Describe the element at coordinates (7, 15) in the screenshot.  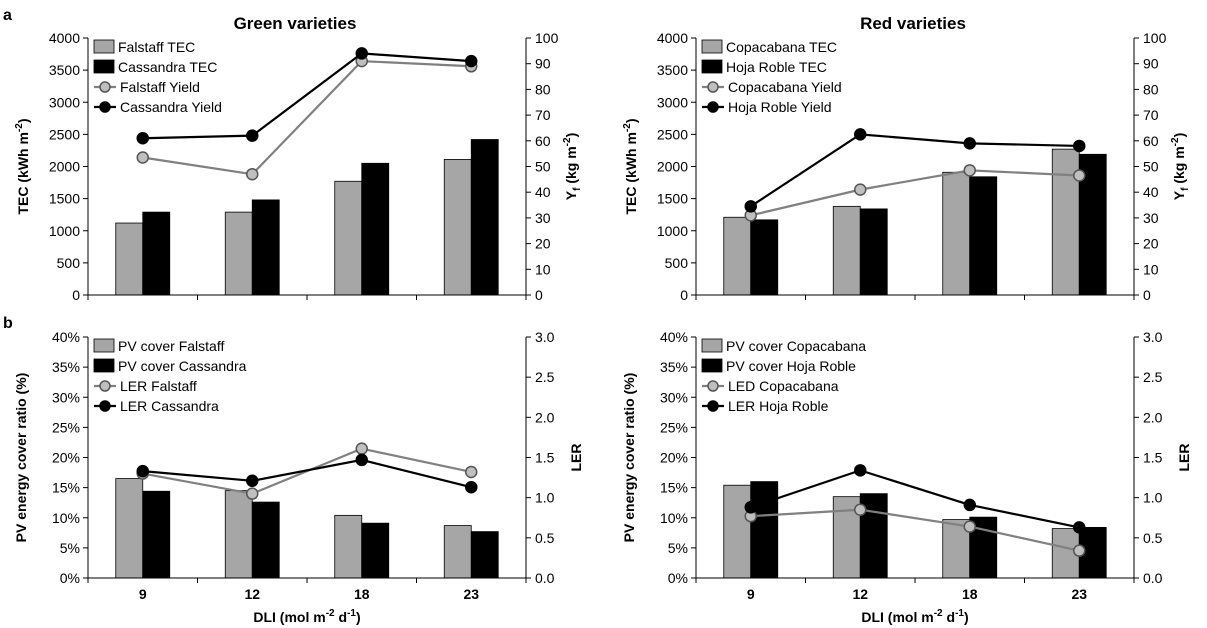
I see `panel-label-a: a` at that location.